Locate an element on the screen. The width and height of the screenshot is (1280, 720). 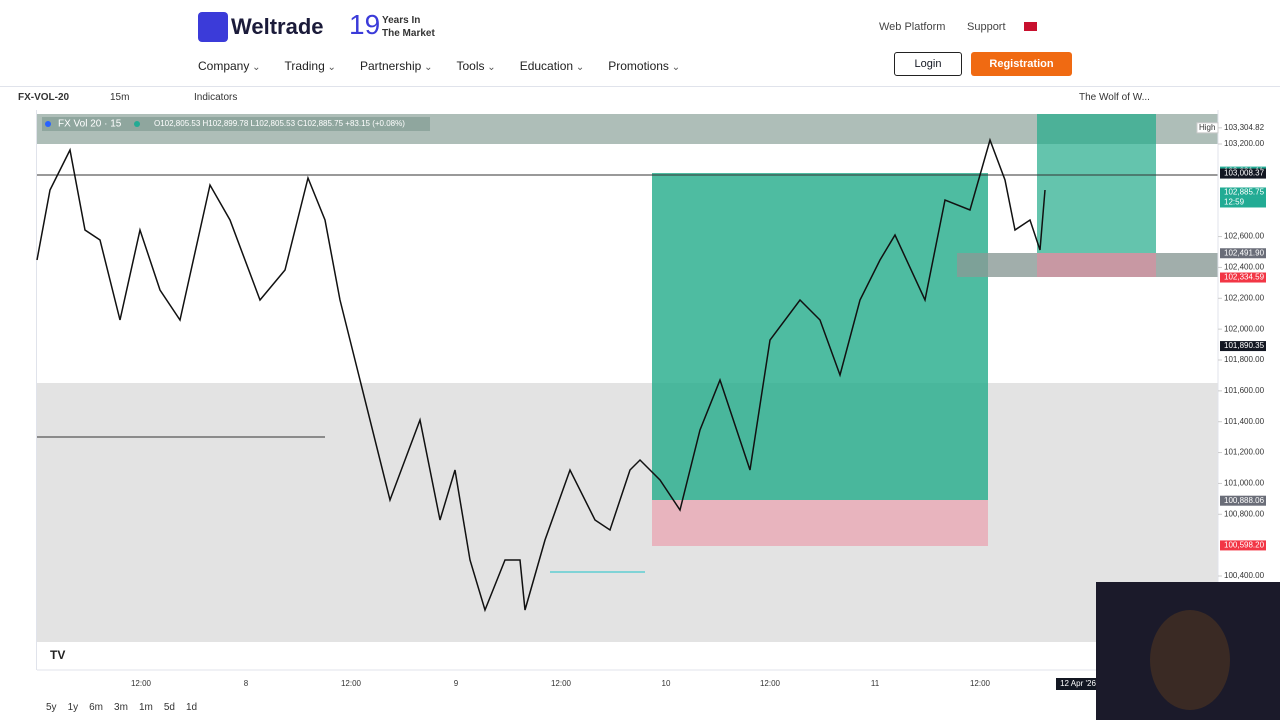
position-target is located at coordinates (1096, 183).